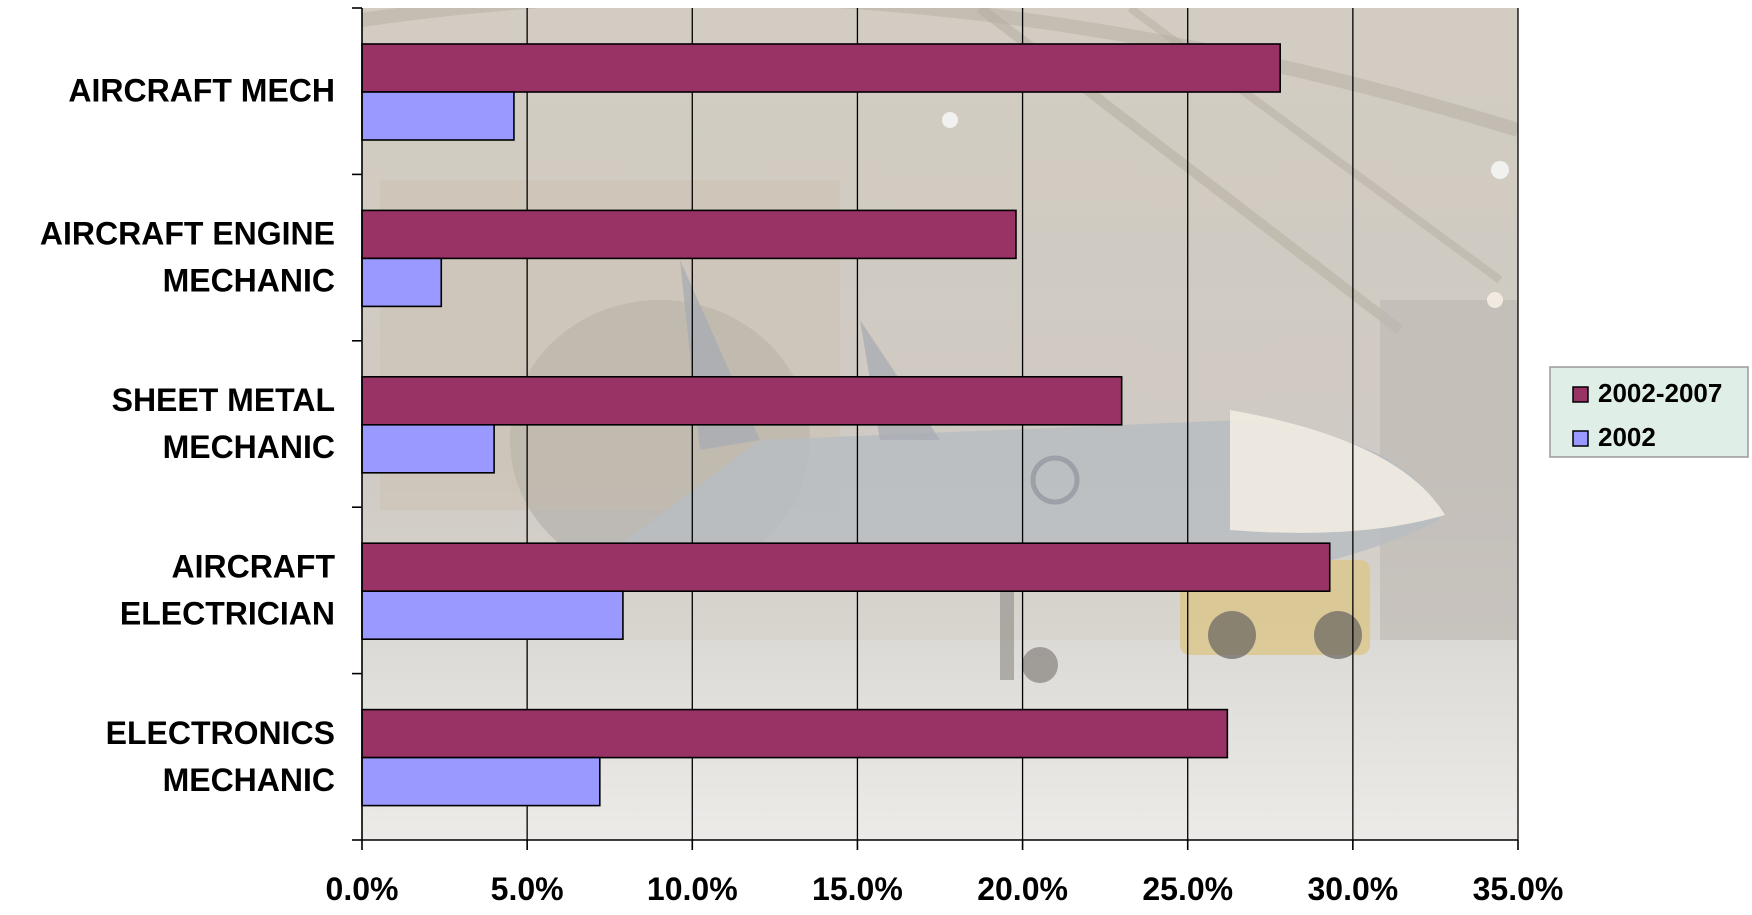 The width and height of the screenshot is (1752, 915). Describe the element at coordinates (1022, 889) in the screenshot. I see `x-tick-label: 20.0%` at that location.